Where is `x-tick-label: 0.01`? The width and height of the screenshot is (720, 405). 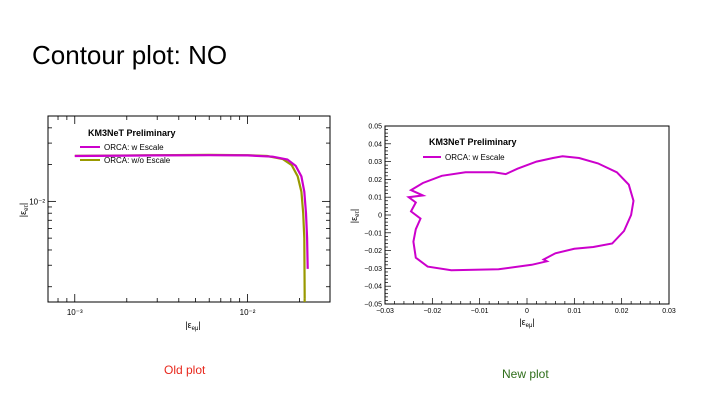
x-tick-label: 0.01 is located at coordinates (575, 311).